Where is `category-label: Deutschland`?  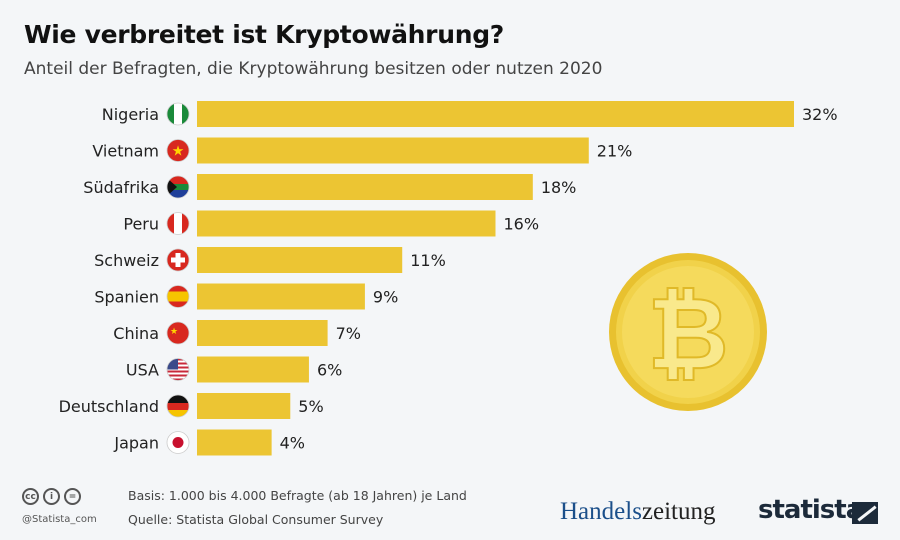 category-label: Deutschland is located at coordinates (109, 406).